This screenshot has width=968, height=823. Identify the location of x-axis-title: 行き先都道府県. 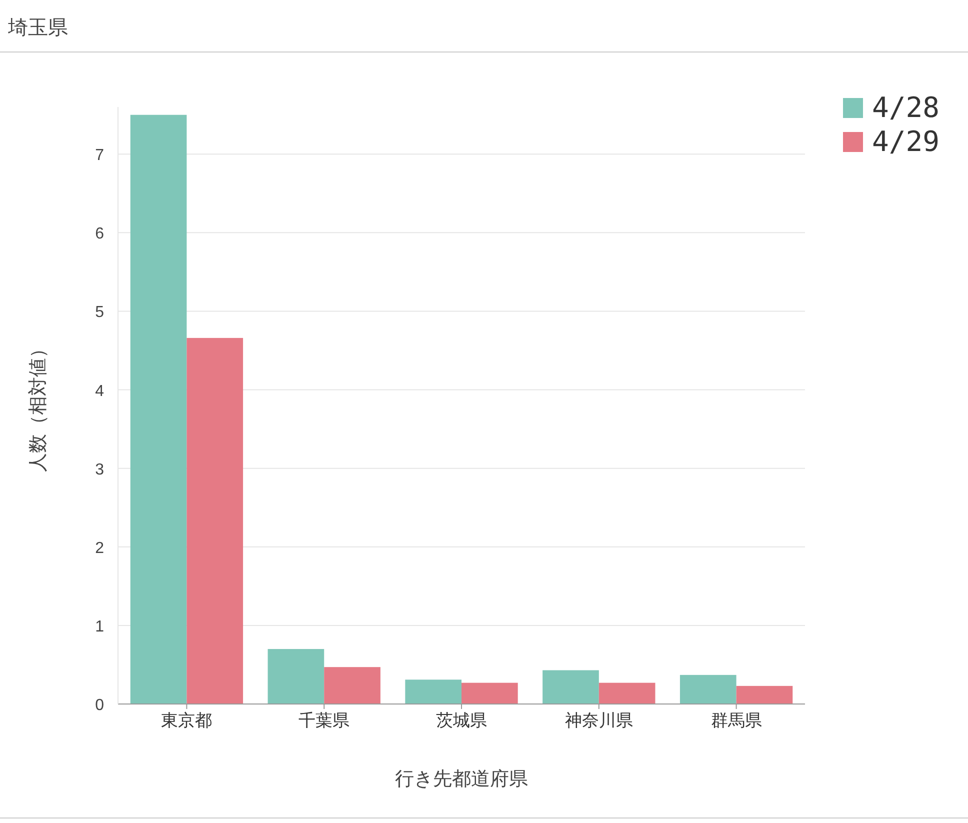
(461, 779).